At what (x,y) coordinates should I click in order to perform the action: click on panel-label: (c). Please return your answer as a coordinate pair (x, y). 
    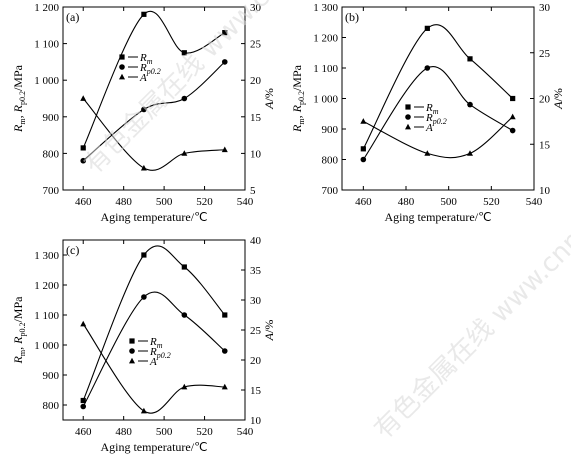
    Looking at the image, I should click on (72, 250).